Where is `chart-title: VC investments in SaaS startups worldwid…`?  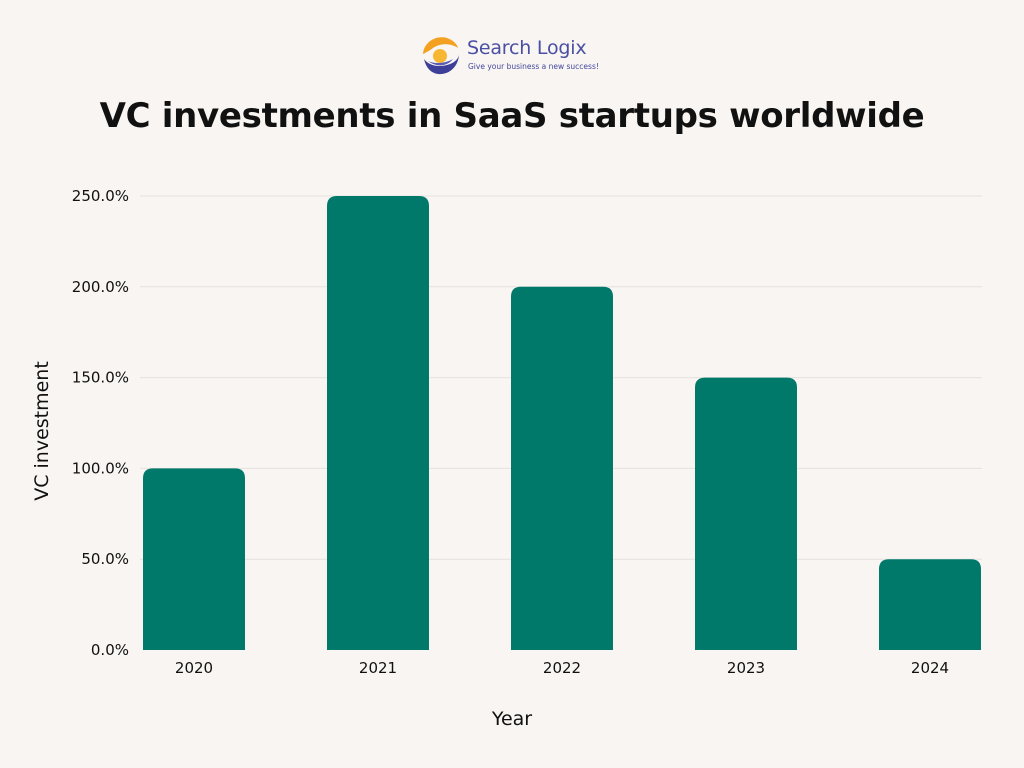
chart-title: VC investments in SaaS startups worldwid… is located at coordinates (512, 116).